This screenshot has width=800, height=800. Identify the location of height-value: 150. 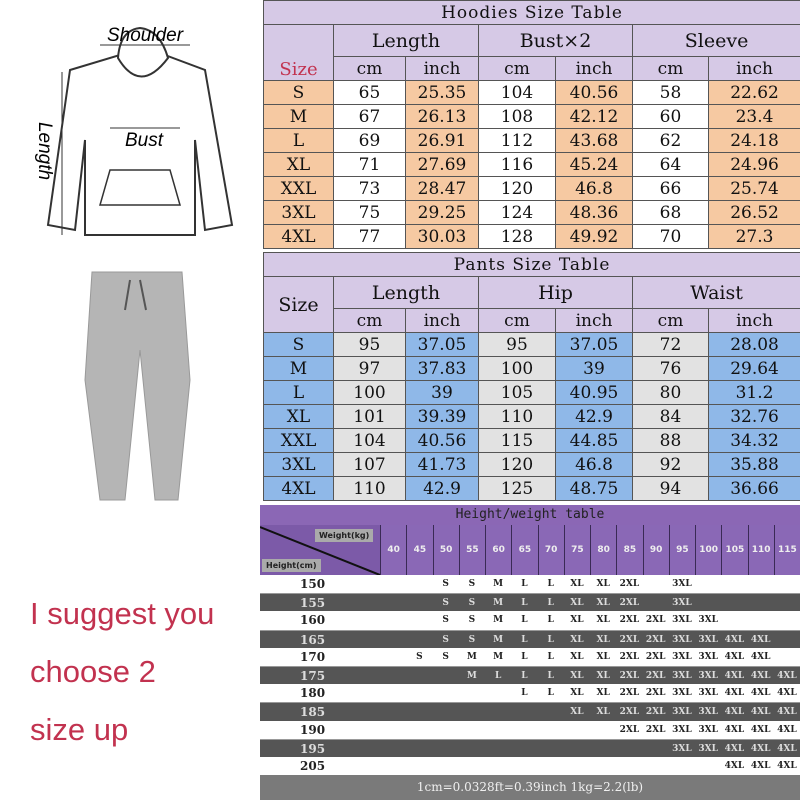
(313, 584).